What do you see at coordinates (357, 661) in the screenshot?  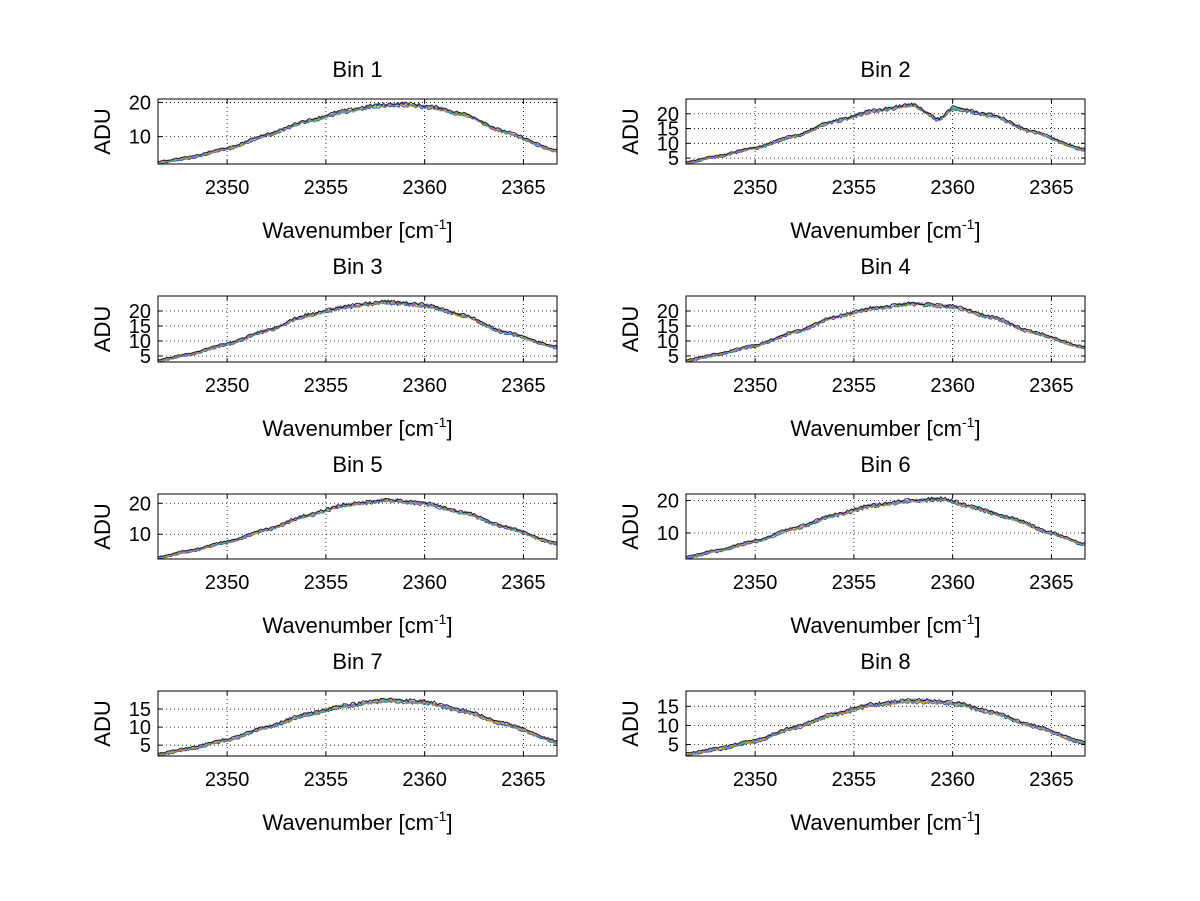 I see `subplot-title: Bin 7` at bounding box center [357, 661].